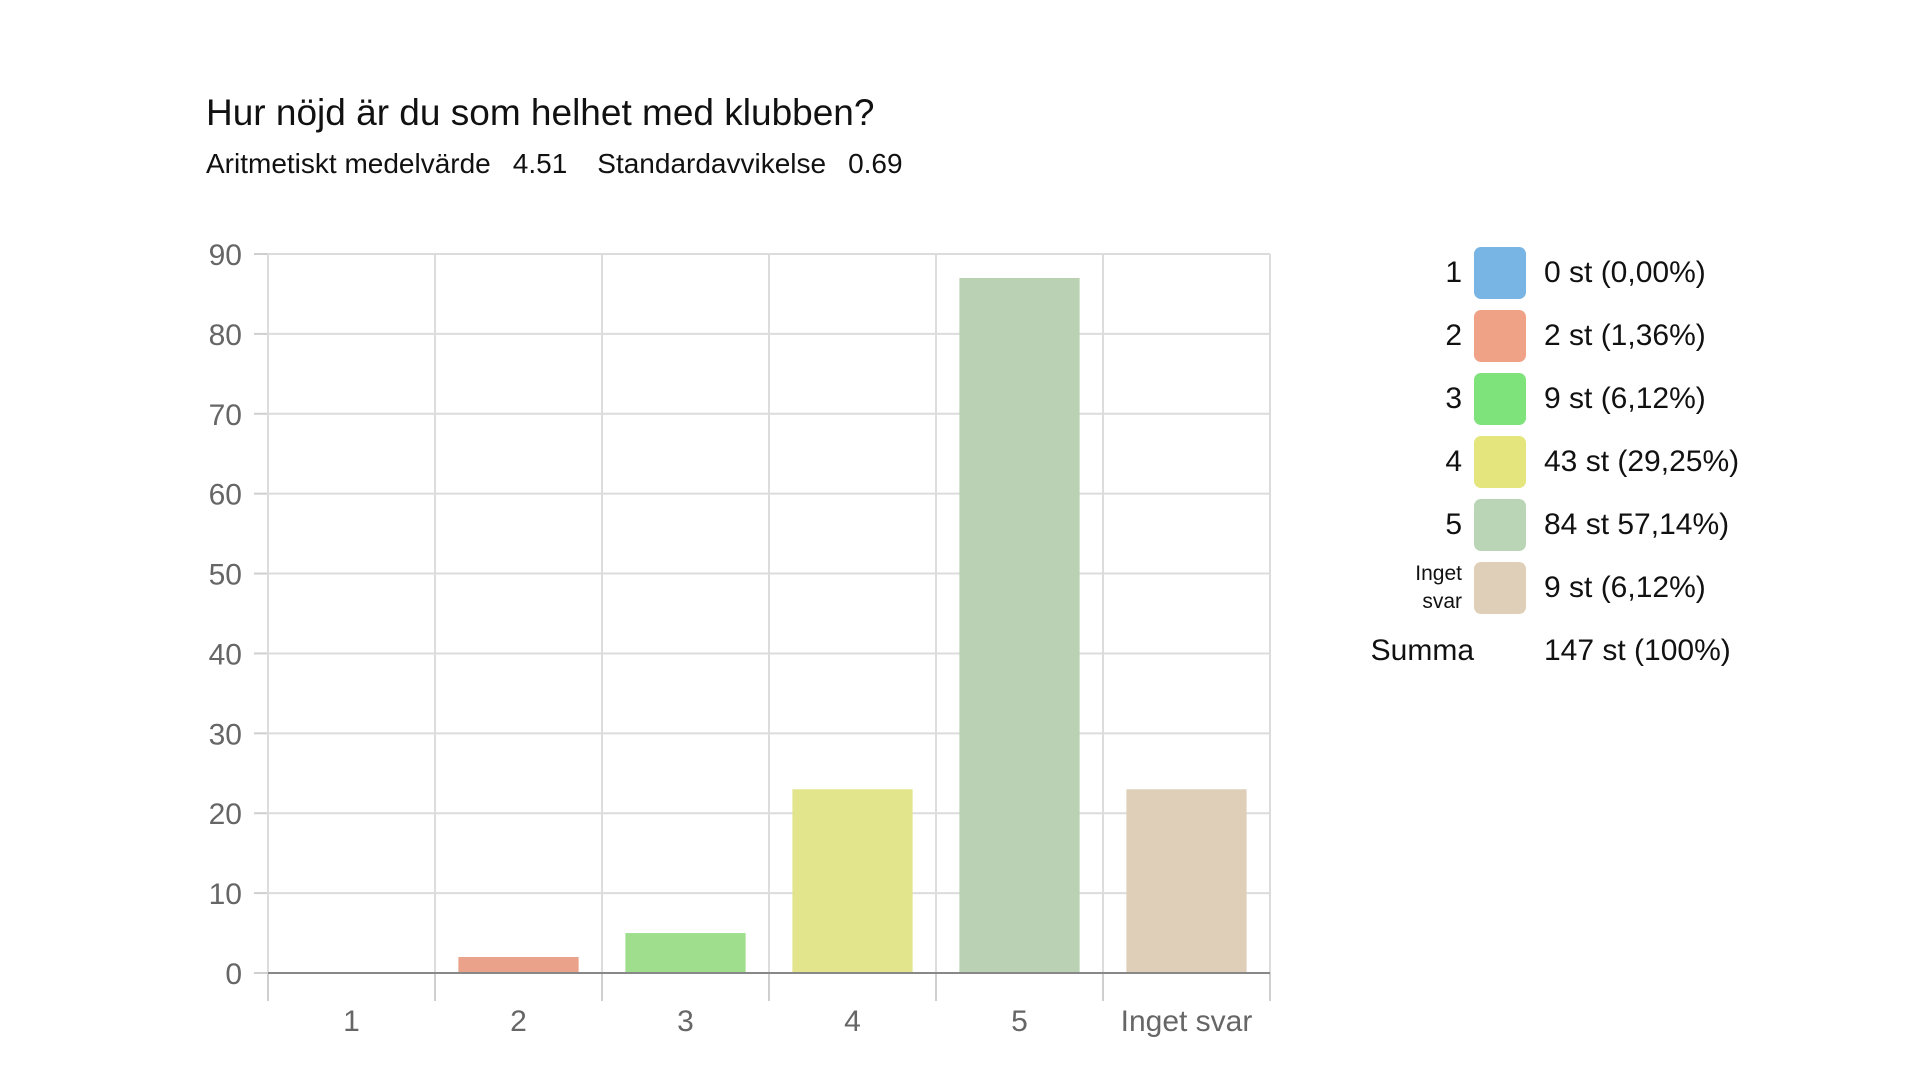 The height and width of the screenshot is (1080, 1920). I want to click on bar-inget-svar, so click(1186, 881).